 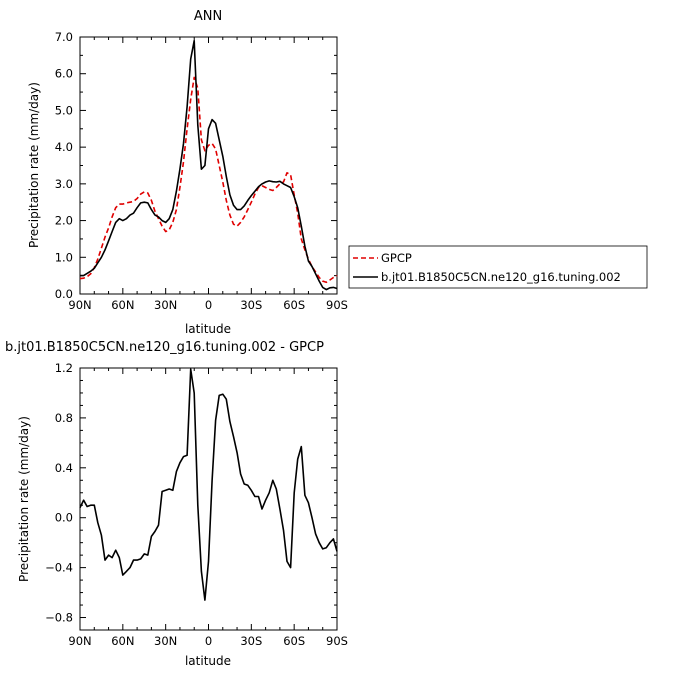 What do you see at coordinates (122, 305) in the screenshot?
I see `top-chart-x-tick-label: 60N` at bounding box center [122, 305].